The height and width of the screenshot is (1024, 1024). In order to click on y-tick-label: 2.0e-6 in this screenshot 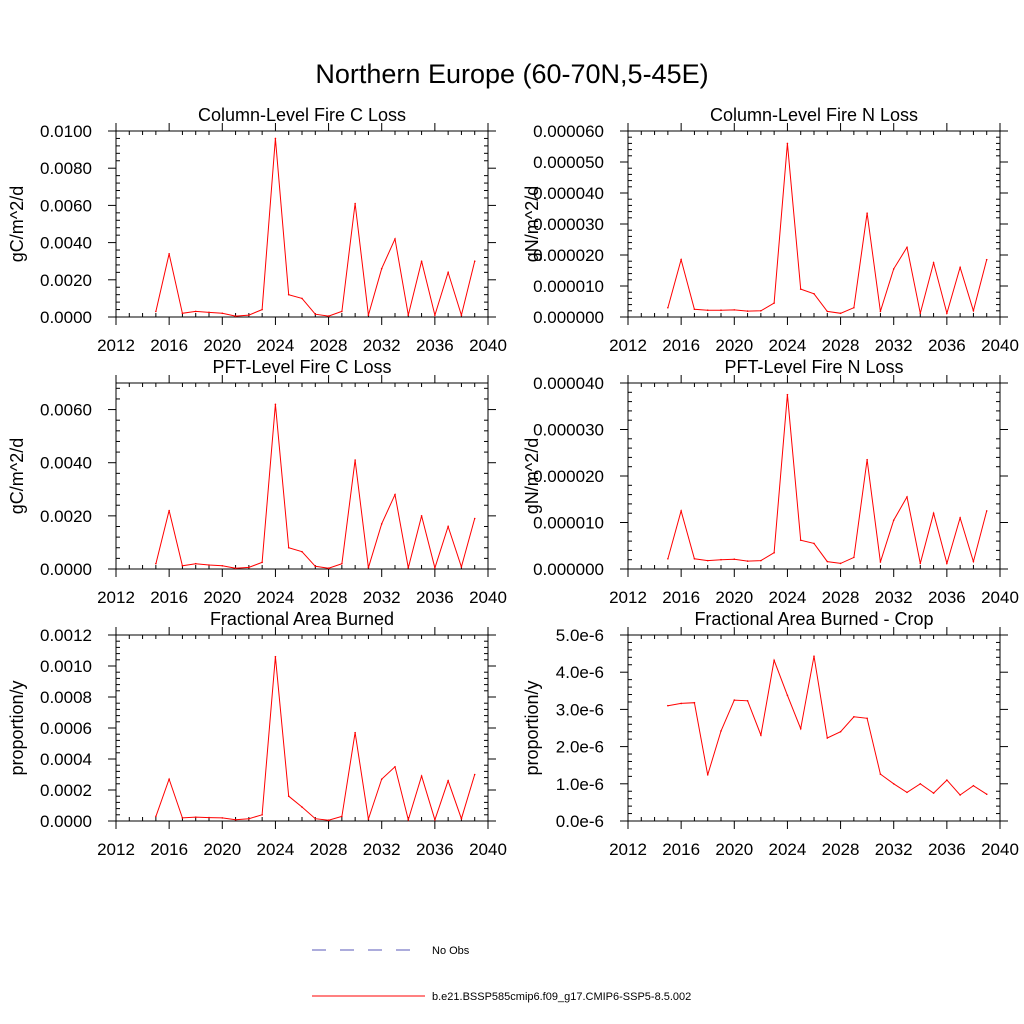, I will do `click(580, 747)`.